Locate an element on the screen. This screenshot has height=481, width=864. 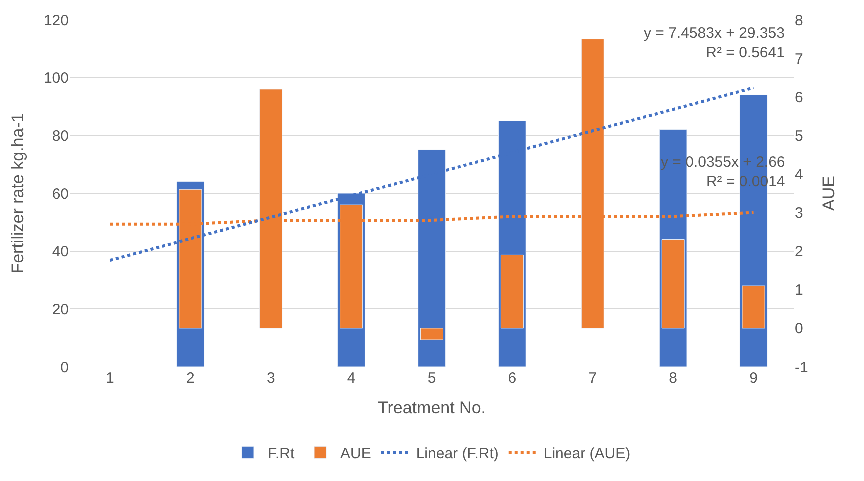
y-tick-label: 0 is located at coordinates (64, 367).